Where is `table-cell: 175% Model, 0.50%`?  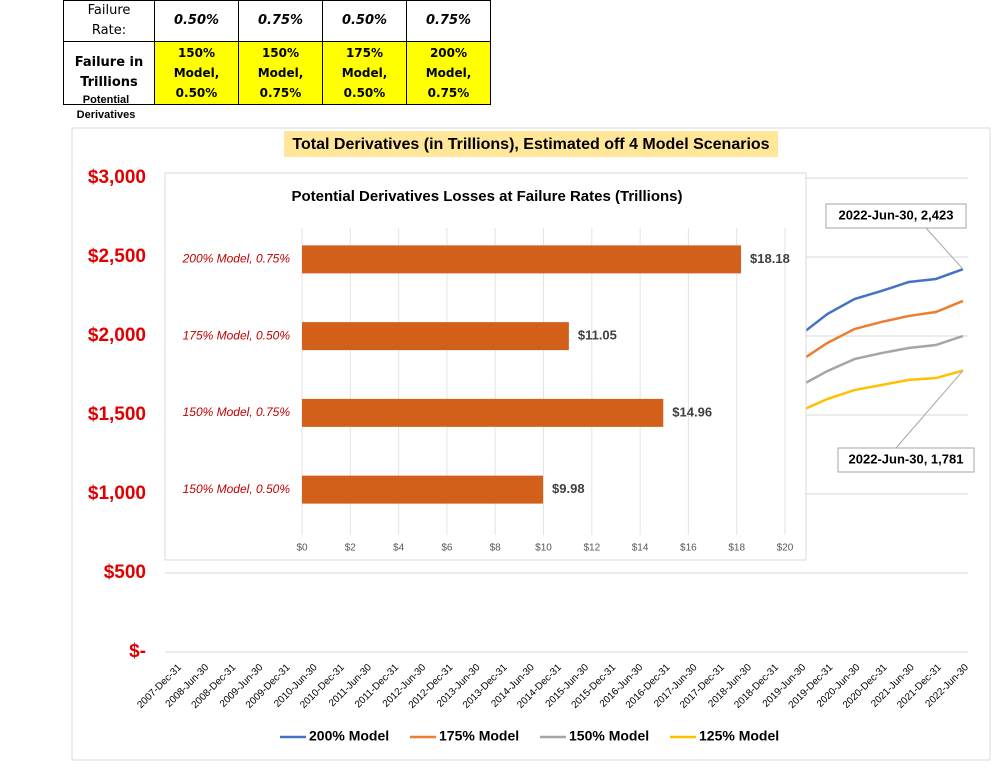
table-cell: 175% Model, 0.50% is located at coordinates (364, 73).